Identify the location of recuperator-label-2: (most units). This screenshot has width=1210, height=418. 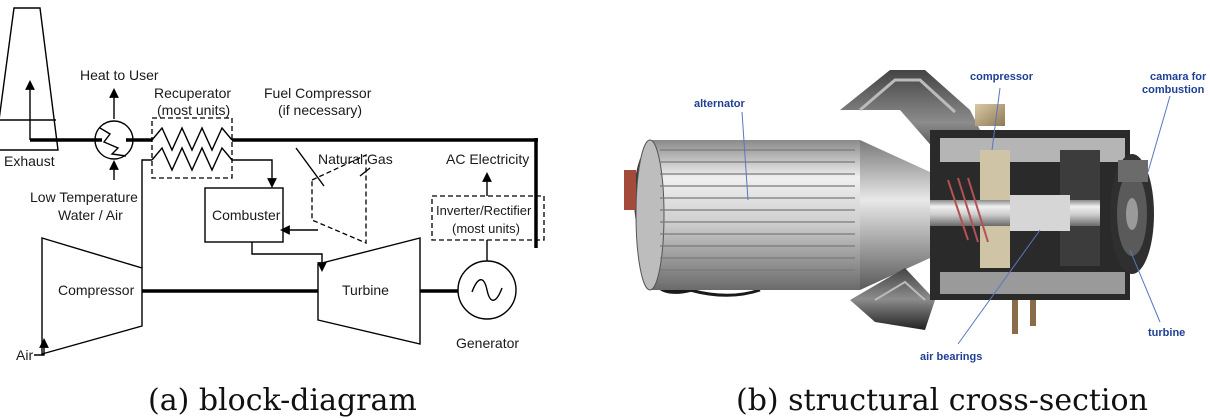
(193, 110).